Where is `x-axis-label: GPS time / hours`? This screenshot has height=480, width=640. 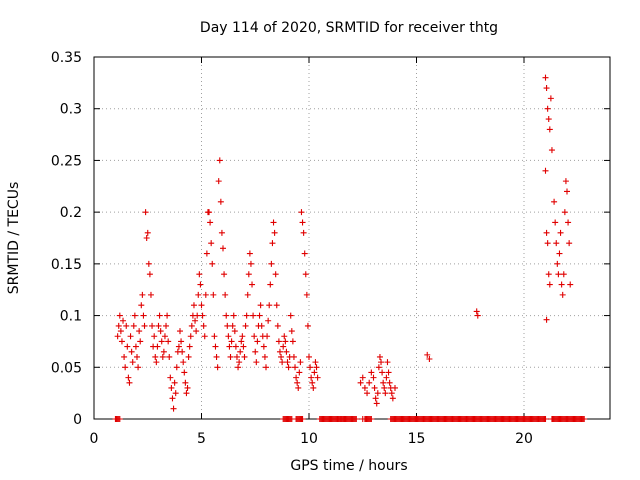
x-axis-label: GPS time / hours is located at coordinates (348, 466).